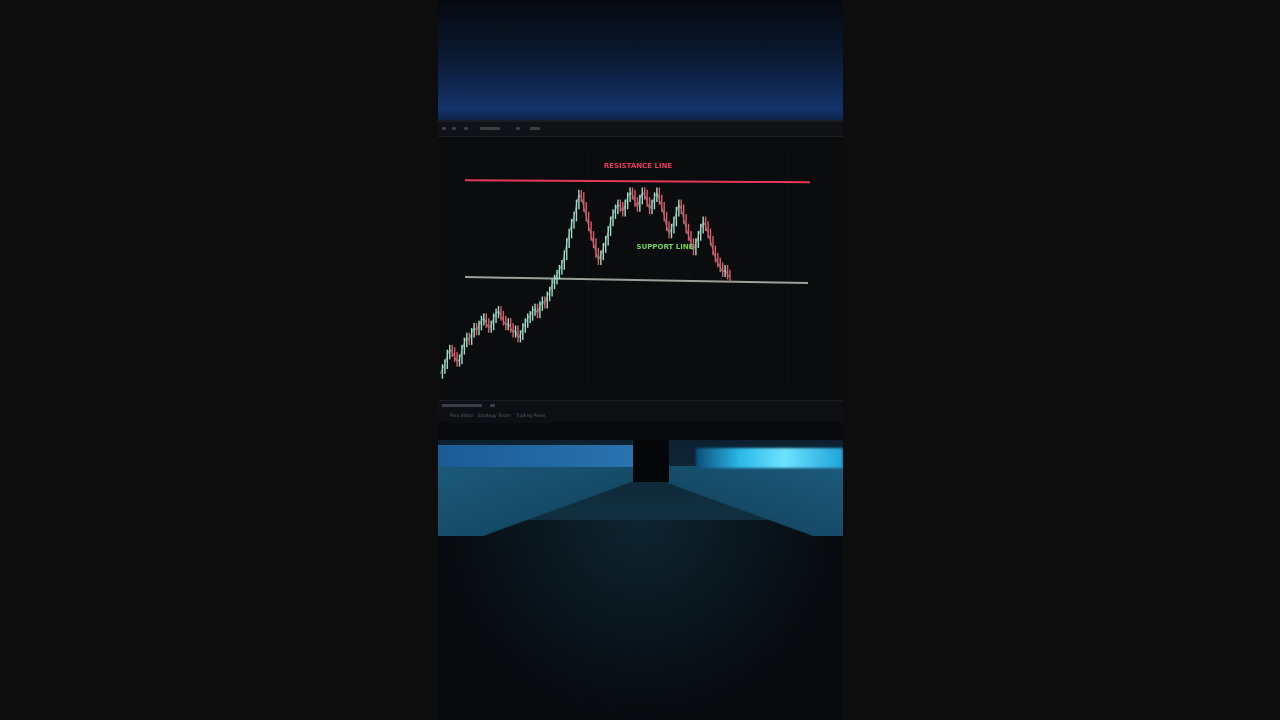 Image resolution: width=1280 pixels, height=720 pixels. What do you see at coordinates (640, 620) in the screenshot?
I see `floor-shadow` at bounding box center [640, 620].